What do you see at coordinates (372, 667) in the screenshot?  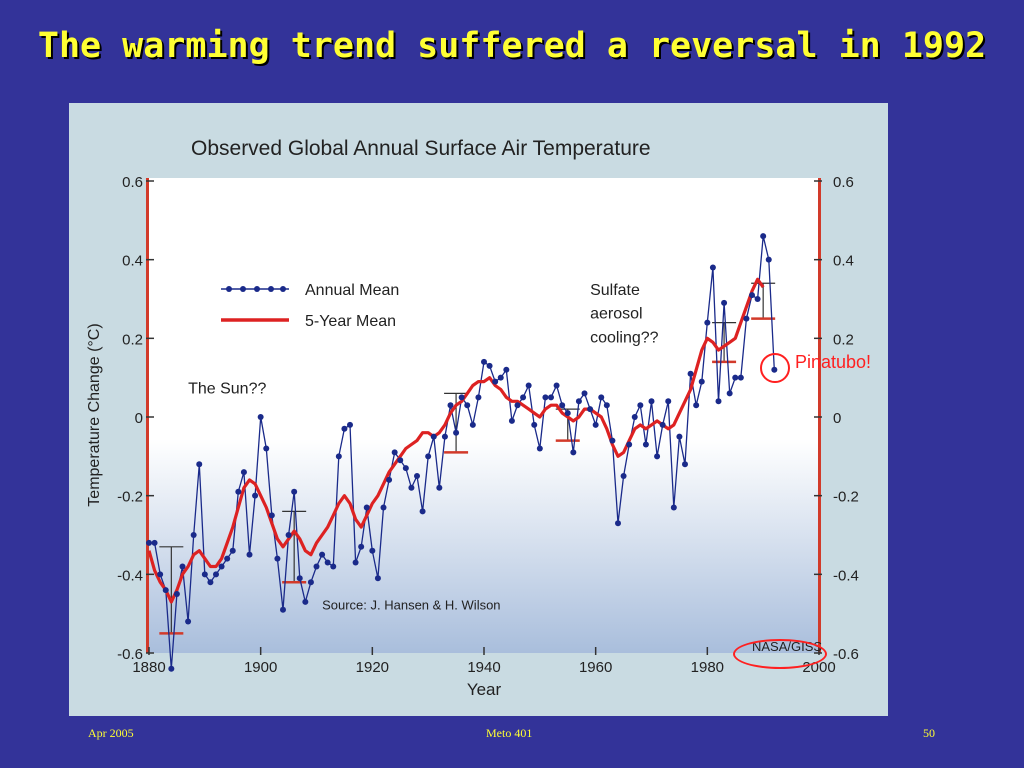 I see `x-tick-label: 1920` at bounding box center [372, 667].